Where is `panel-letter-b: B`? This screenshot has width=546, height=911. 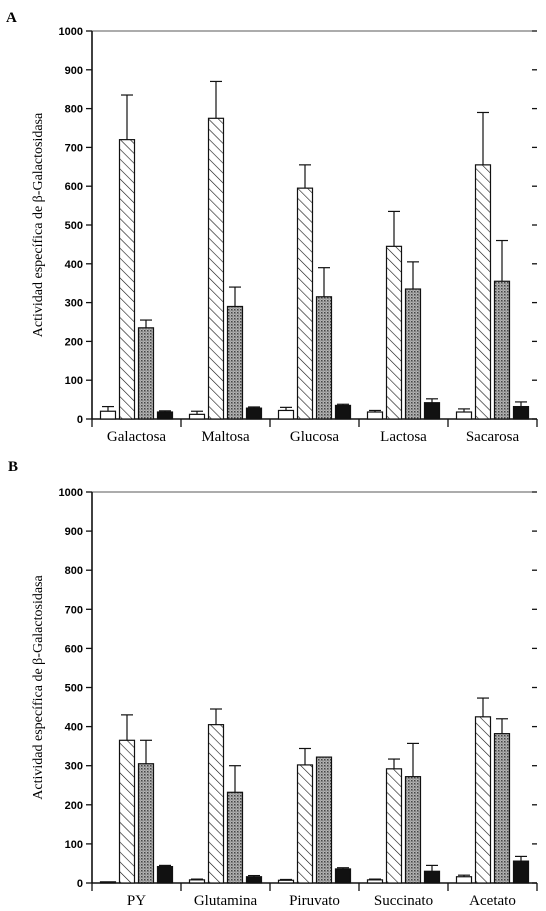
panel-letter-b: B is located at coordinates (13, 467).